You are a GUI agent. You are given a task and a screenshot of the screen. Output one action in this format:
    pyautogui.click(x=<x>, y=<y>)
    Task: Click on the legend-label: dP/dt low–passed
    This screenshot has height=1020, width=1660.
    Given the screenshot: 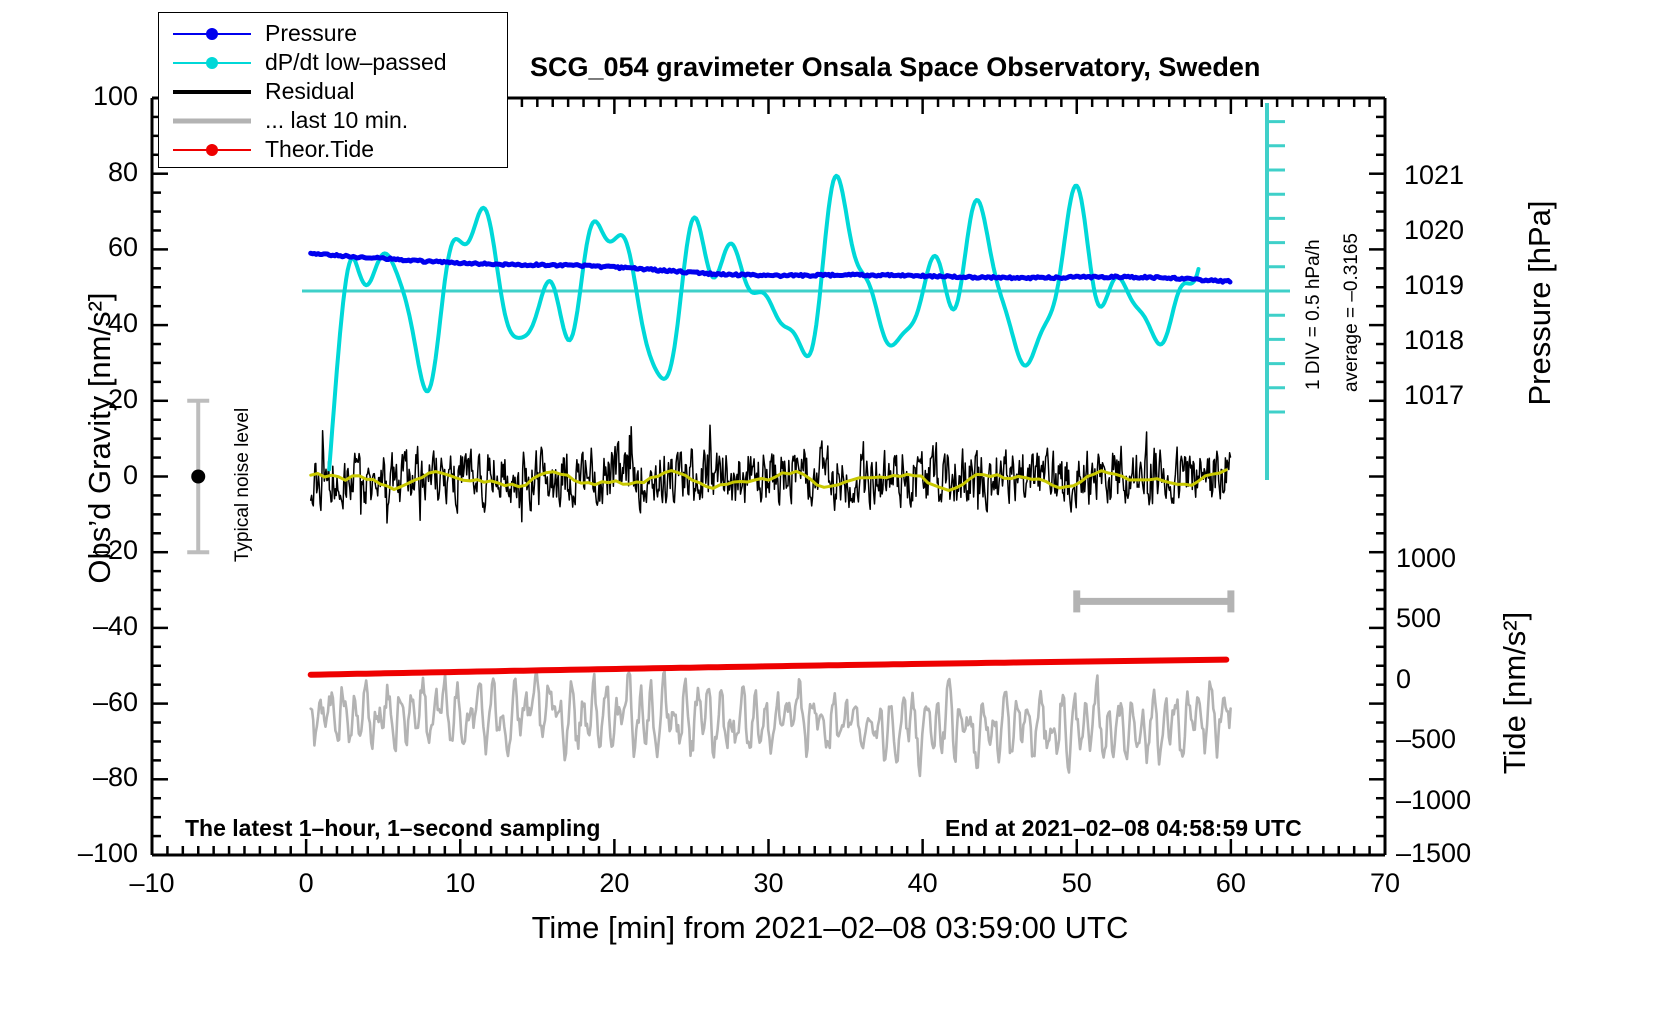 What is the action you would take?
    pyautogui.click(x=356, y=62)
    